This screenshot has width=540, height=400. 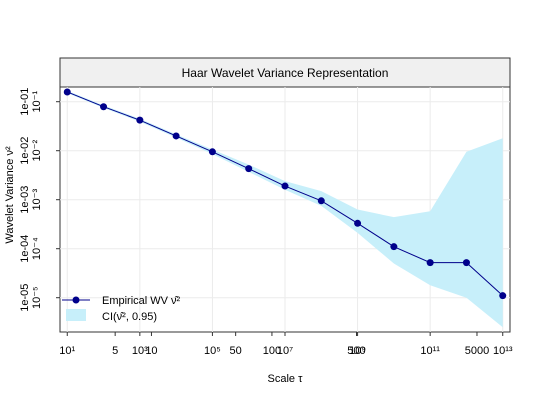 I want to click on legend-point-swatch, so click(x=76, y=300).